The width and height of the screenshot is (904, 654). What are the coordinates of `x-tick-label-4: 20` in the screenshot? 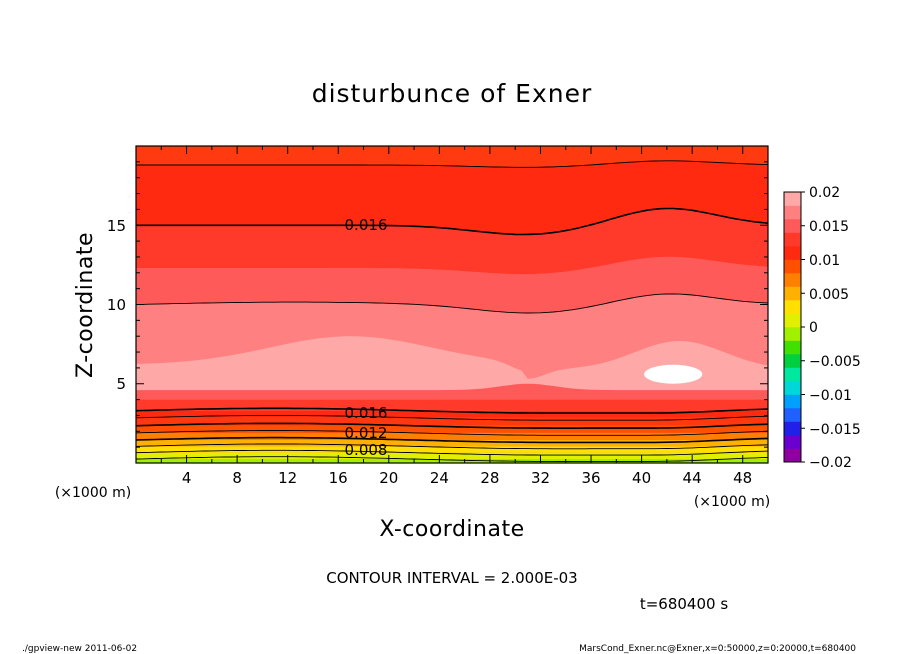 It's located at (388, 478).